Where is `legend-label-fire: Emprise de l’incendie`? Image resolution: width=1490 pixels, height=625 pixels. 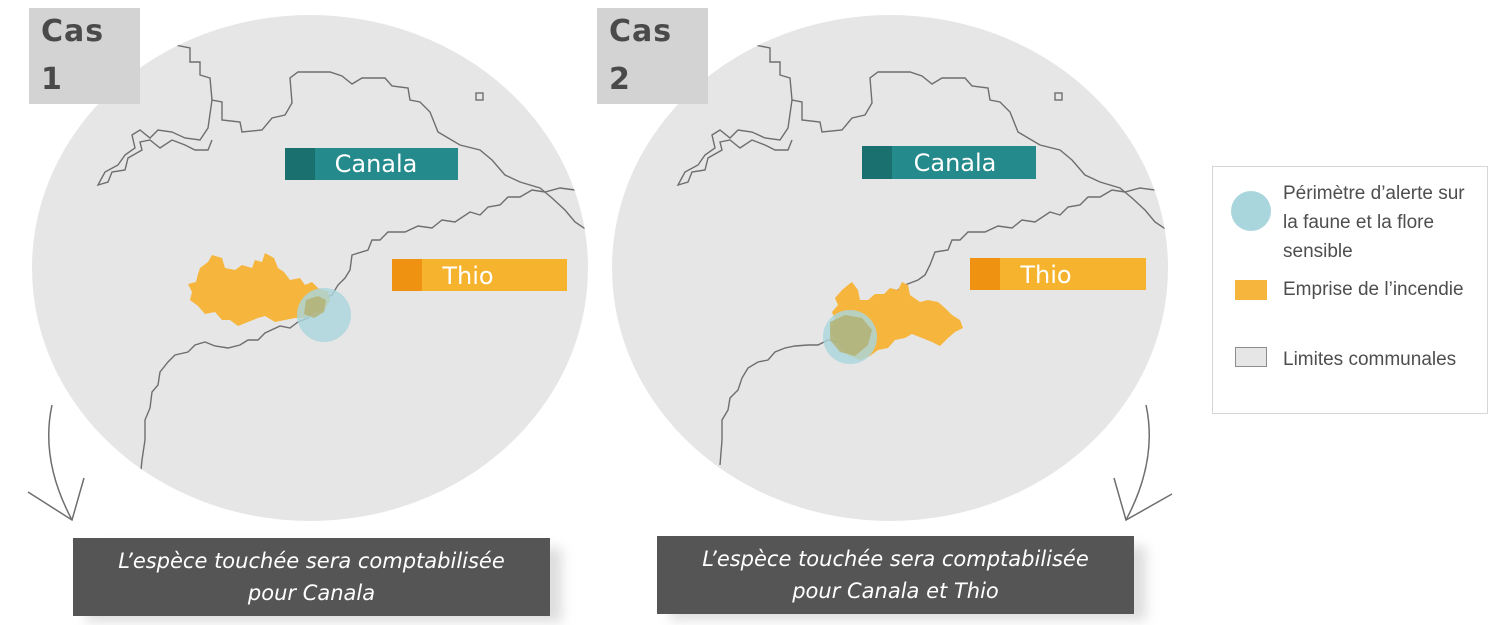
legend-label-fire: Emprise de l’incendie is located at coordinates (1373, 289).